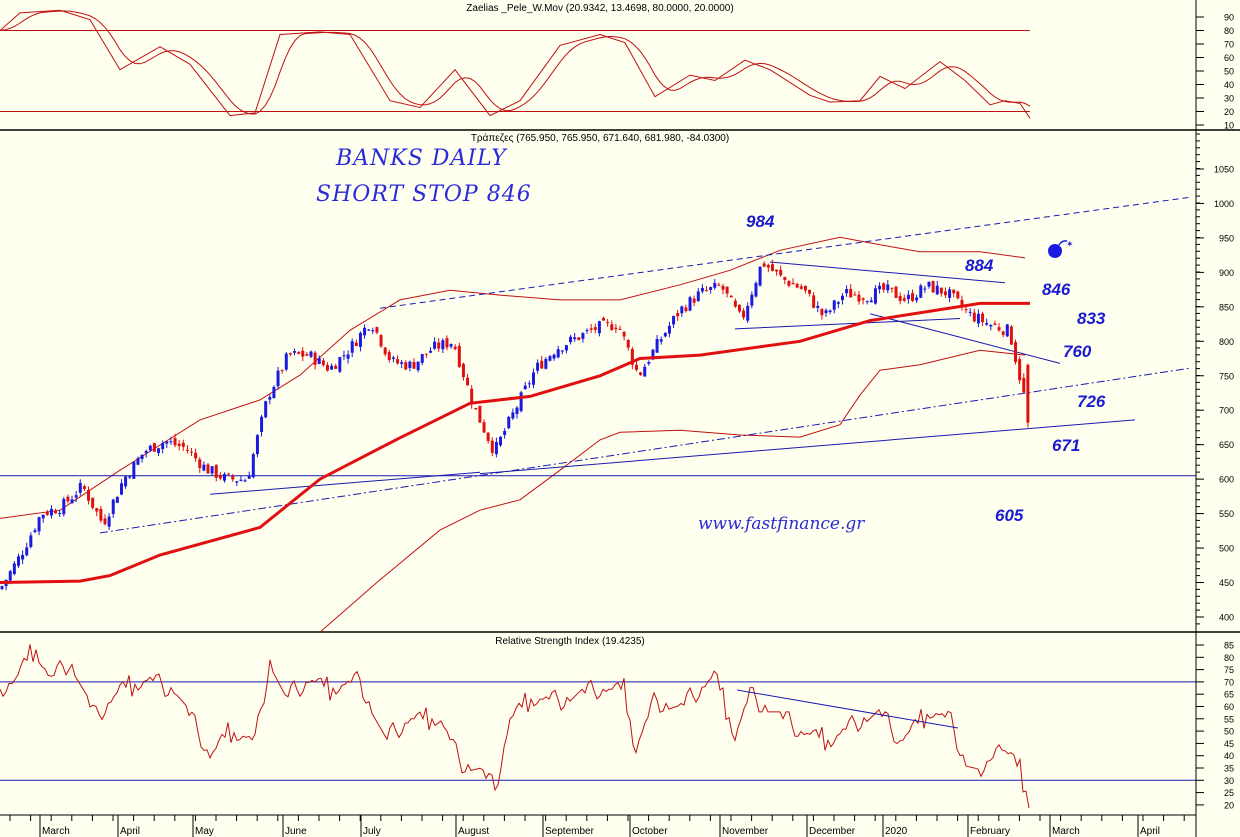  What do you see at coordinates (1229, 670) in the screenshot?
I see `rsi-tick-label: 75` at bounding box center [1229, 670].